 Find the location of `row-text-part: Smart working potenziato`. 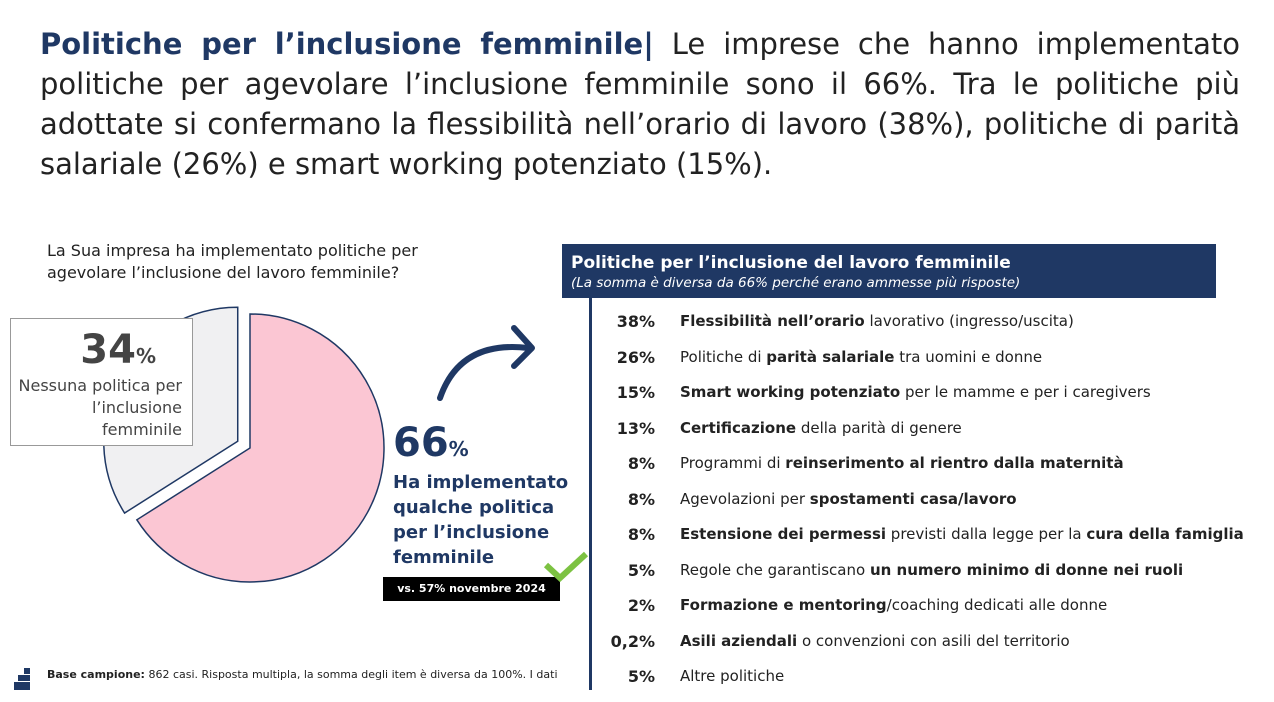

row-text-part: Smart working potenziato is located at coordinates (790, 392).